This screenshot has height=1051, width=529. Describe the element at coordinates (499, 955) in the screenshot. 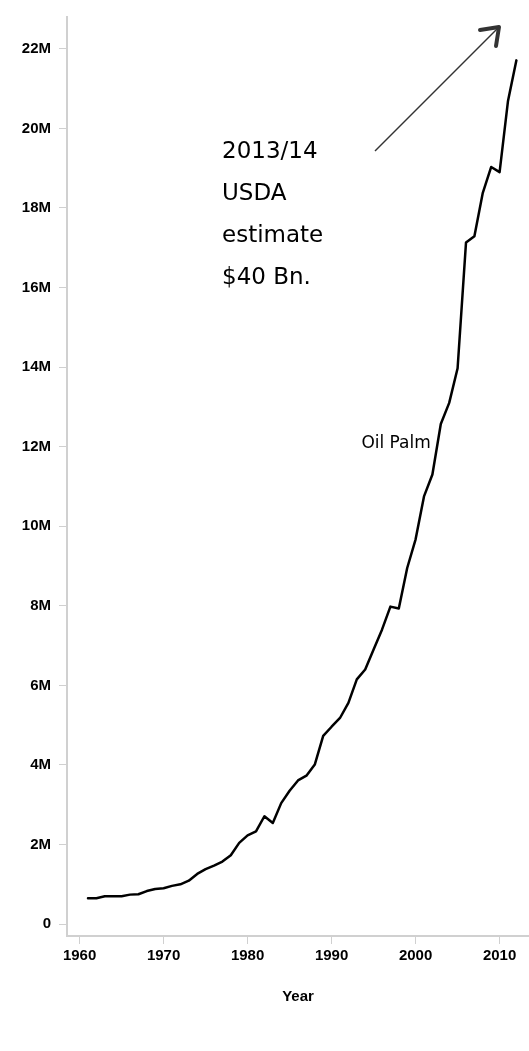

I see `x-tick-label: 2010` at that location.